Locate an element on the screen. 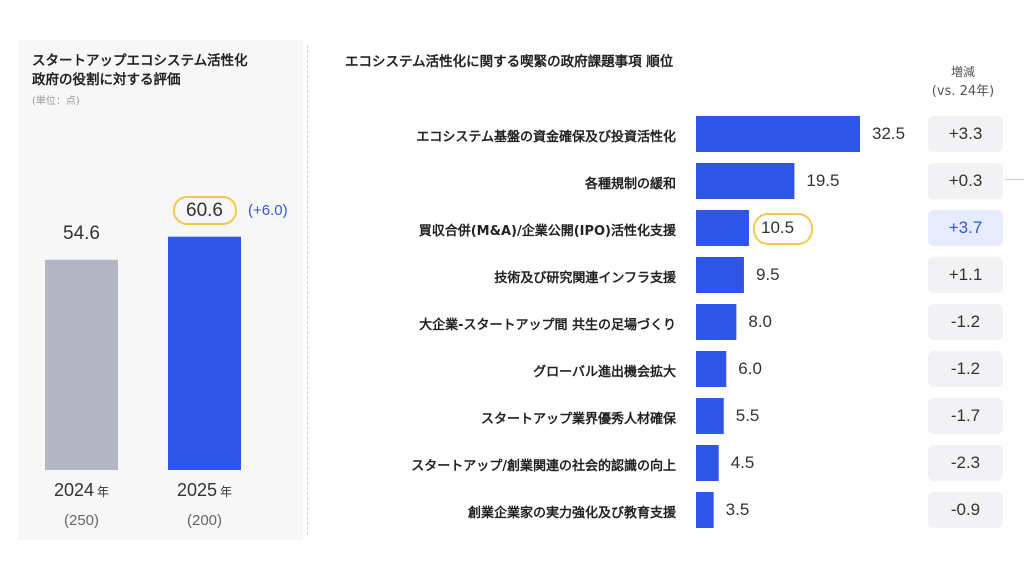 The width and height of the screenshot is (1024, 576). horizontal-value-label-8: 4.5 is located at coordinates (742, 462).